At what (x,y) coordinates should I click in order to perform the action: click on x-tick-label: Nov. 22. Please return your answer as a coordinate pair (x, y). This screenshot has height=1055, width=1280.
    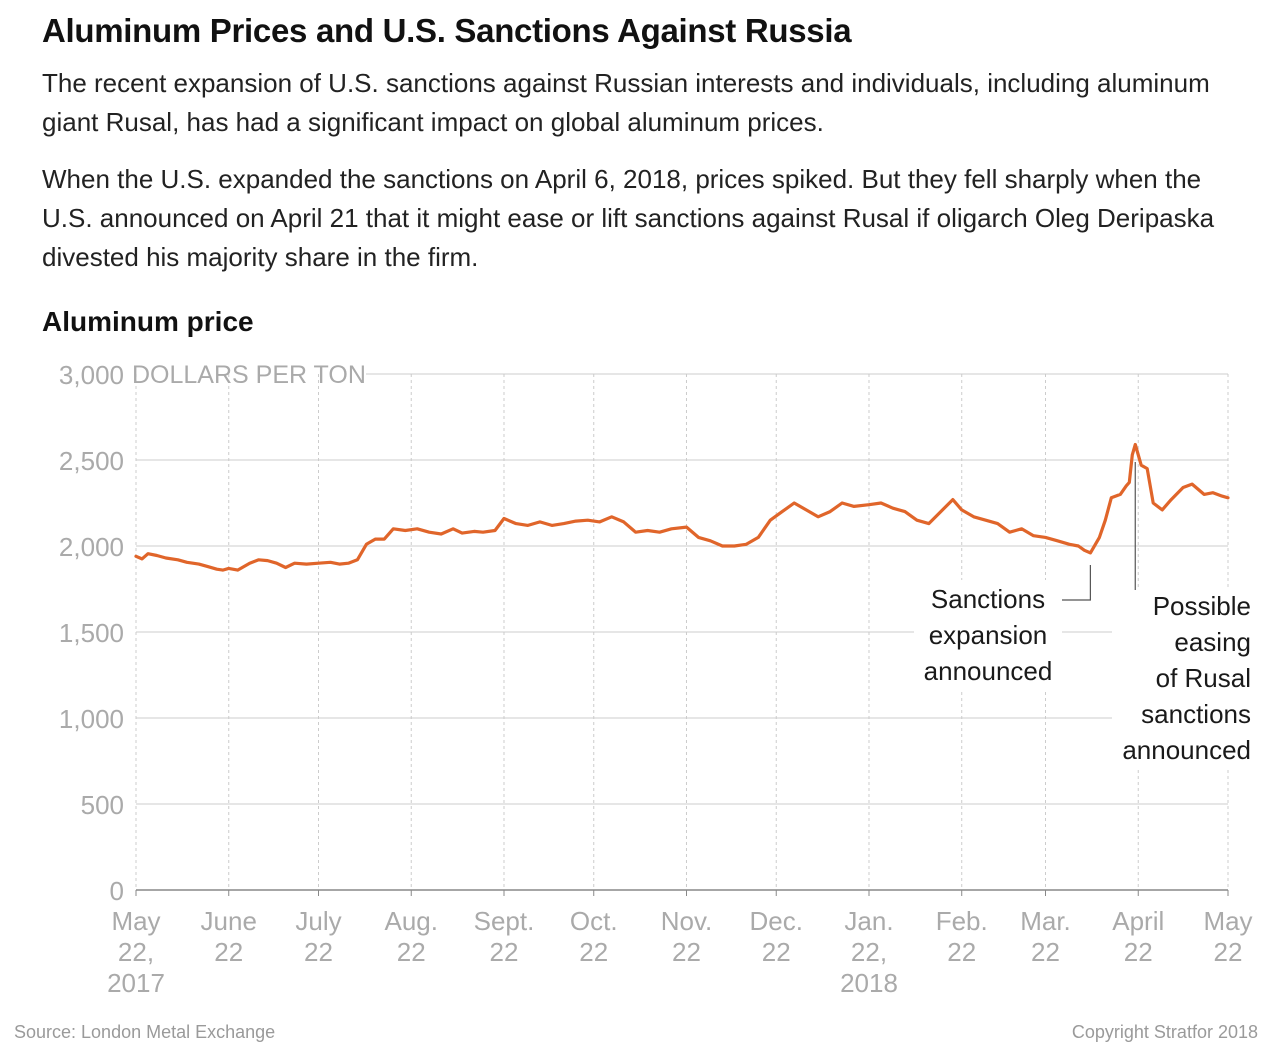
    Looking at the image, I should click on (687, 936).